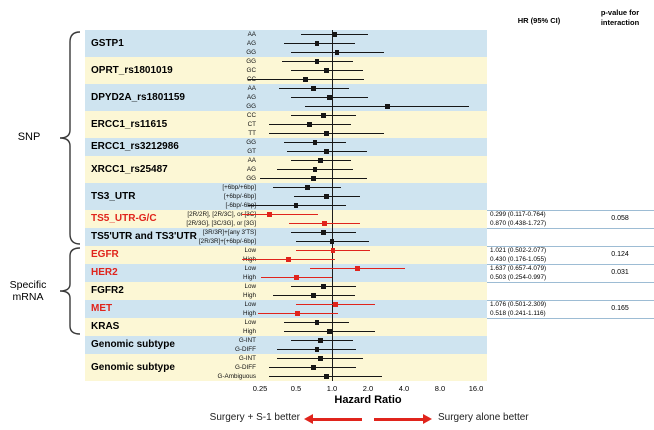 The width and height of the screenshot is (654, 430). What do you see at coordinates (133, 367) in the screenshot?
I see `marker-name: Genomic subtype` at bounding box center [133, 367].